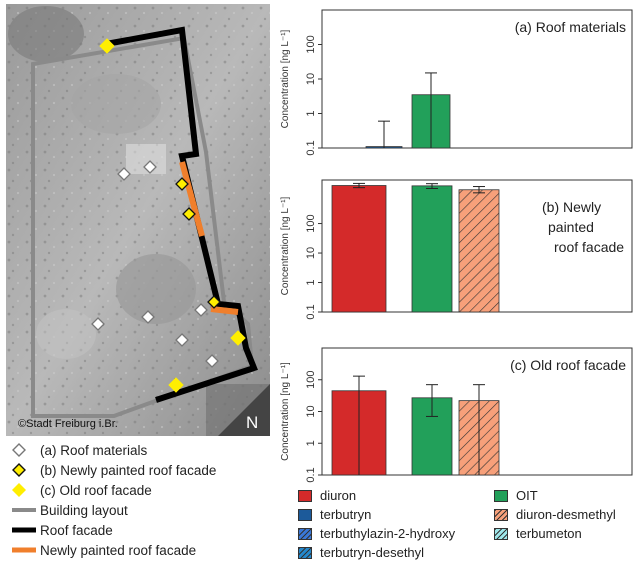  What do you see at coordinates (527, 495) in the screenshot?
I see `legend-label: OIT` at bounding box center [527, 495].